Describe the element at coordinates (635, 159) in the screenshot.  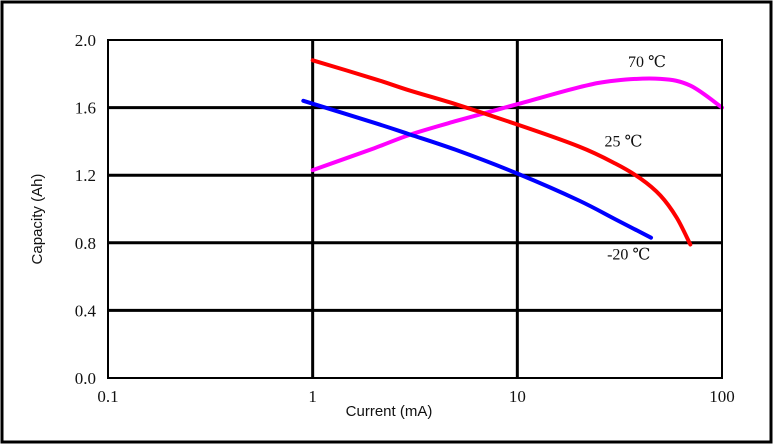
I see `series-labels: 70 ℃ 25 ℃ -20 ℃` at that location.